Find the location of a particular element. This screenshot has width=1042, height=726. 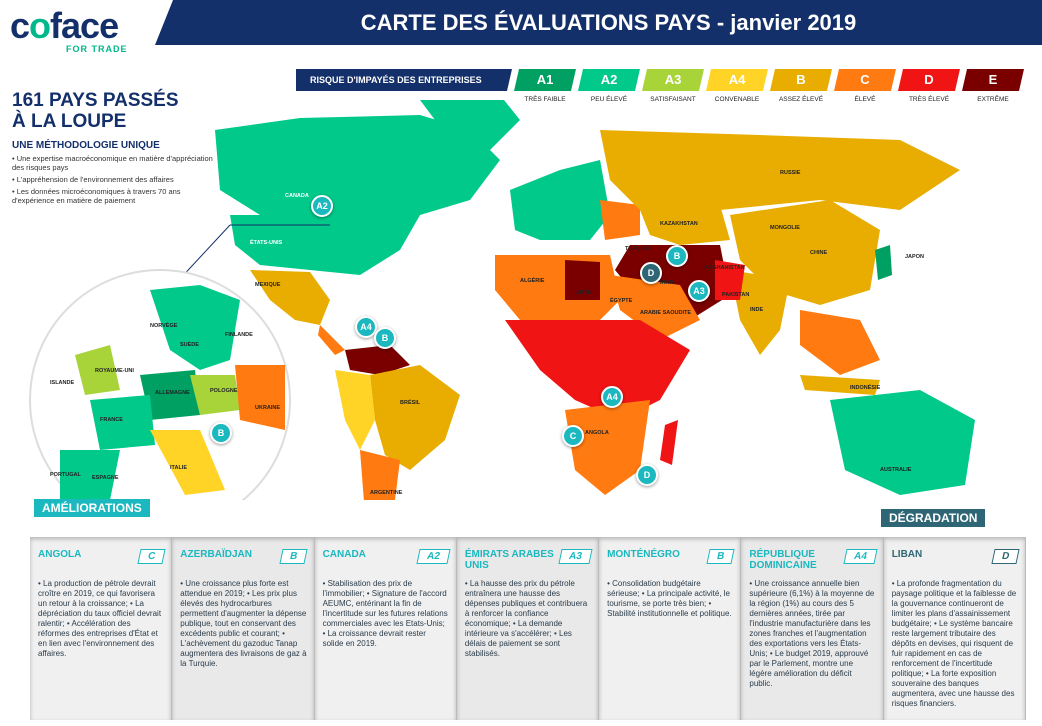

map-country-label: POLOGNE is located at coordinates (224, 391).